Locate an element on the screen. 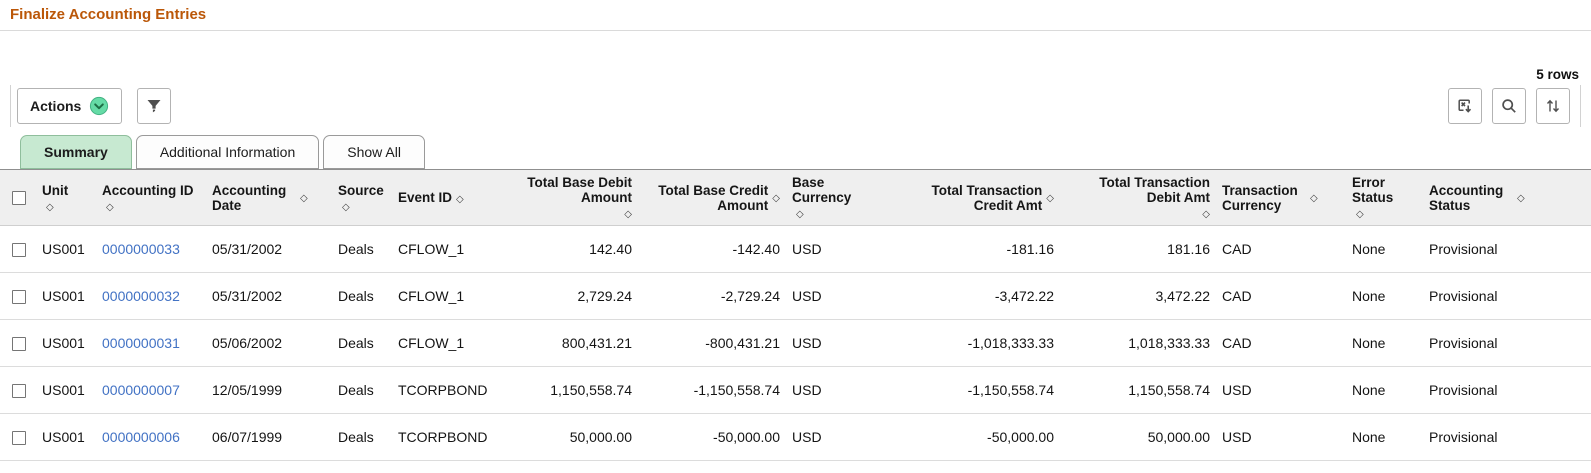 The width and height of the screenshot is (1591, 473). row-count-label: 5 rows is located at coordinates (1557, 74).